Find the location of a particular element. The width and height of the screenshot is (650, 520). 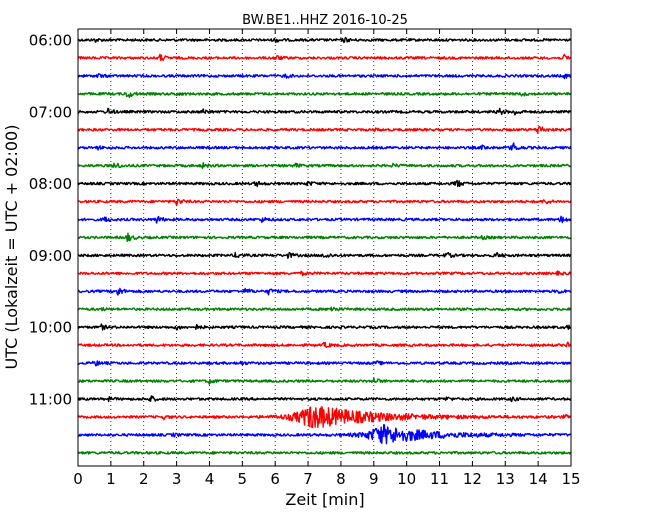

x-tick-label-3: 3 is located at coordinates (177, 479).